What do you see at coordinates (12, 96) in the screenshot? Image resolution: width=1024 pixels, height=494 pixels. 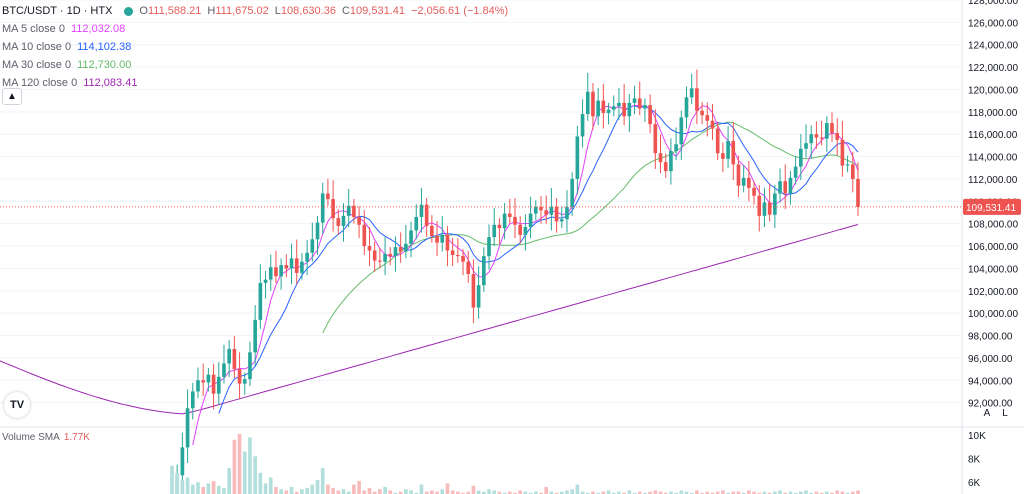 I see `chevron-up-icon: ▲` at bounding box center [12, 96].